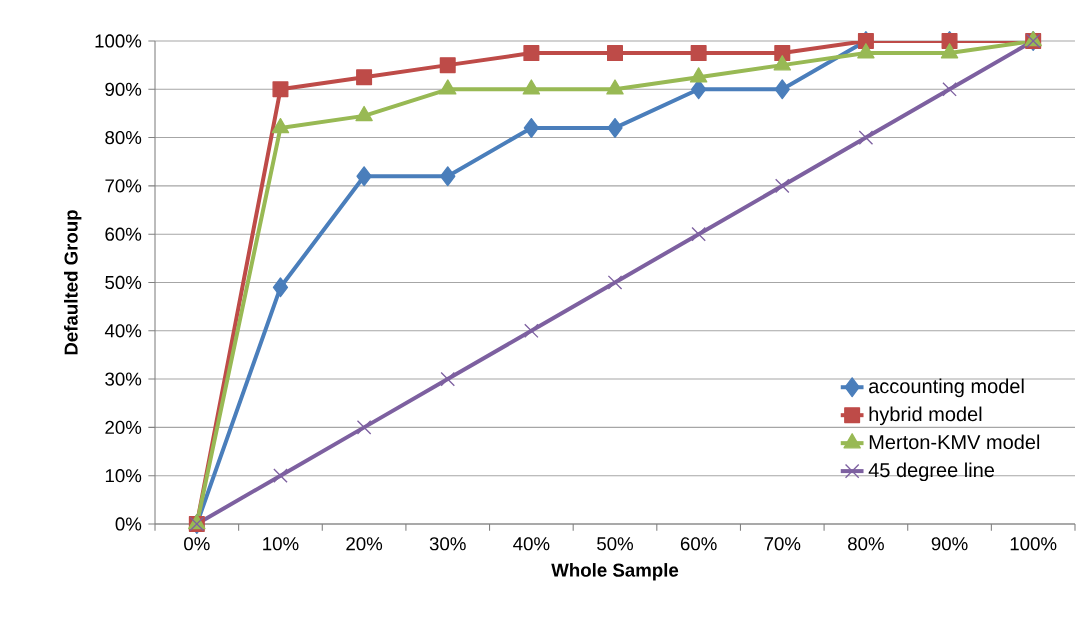  I want to click on x-tick-label: 20%, so click(364, 544).